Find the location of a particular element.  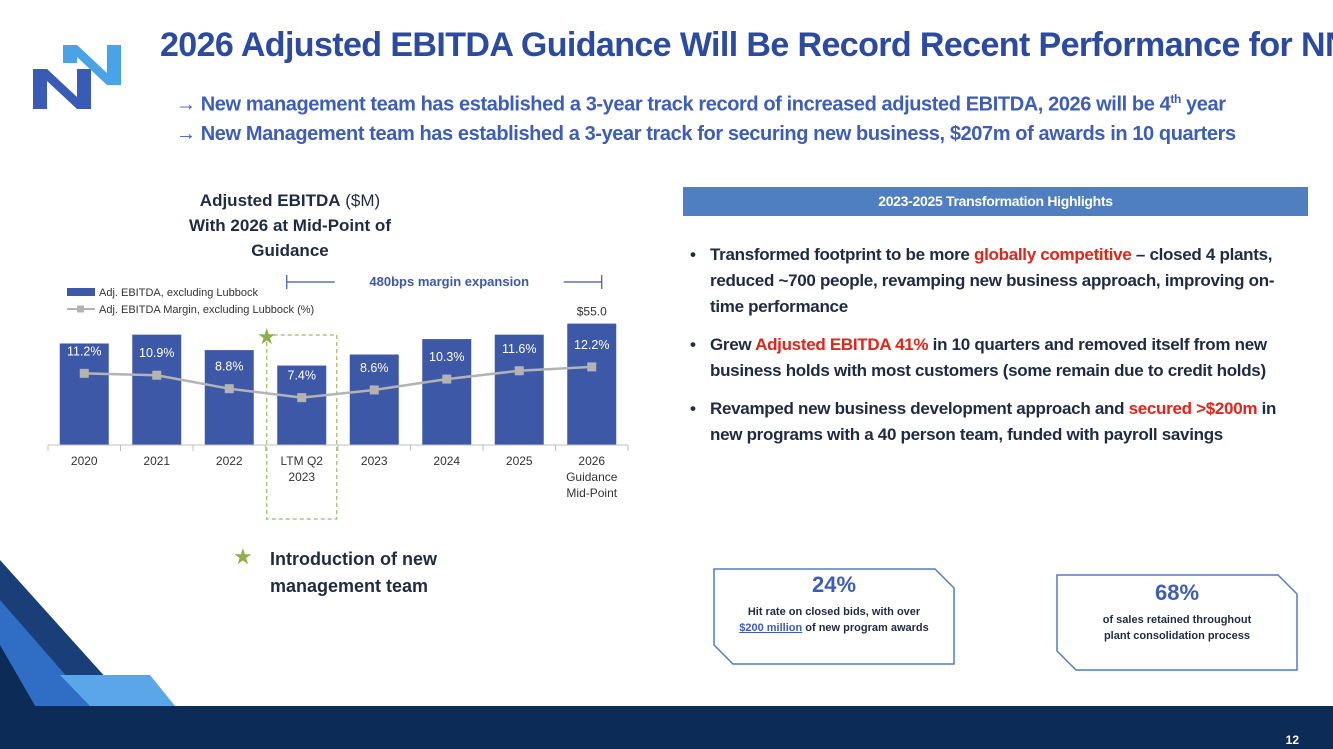

highlights-header: 2023-2025 Transformation Highlights is located at coordinates (995, 201).